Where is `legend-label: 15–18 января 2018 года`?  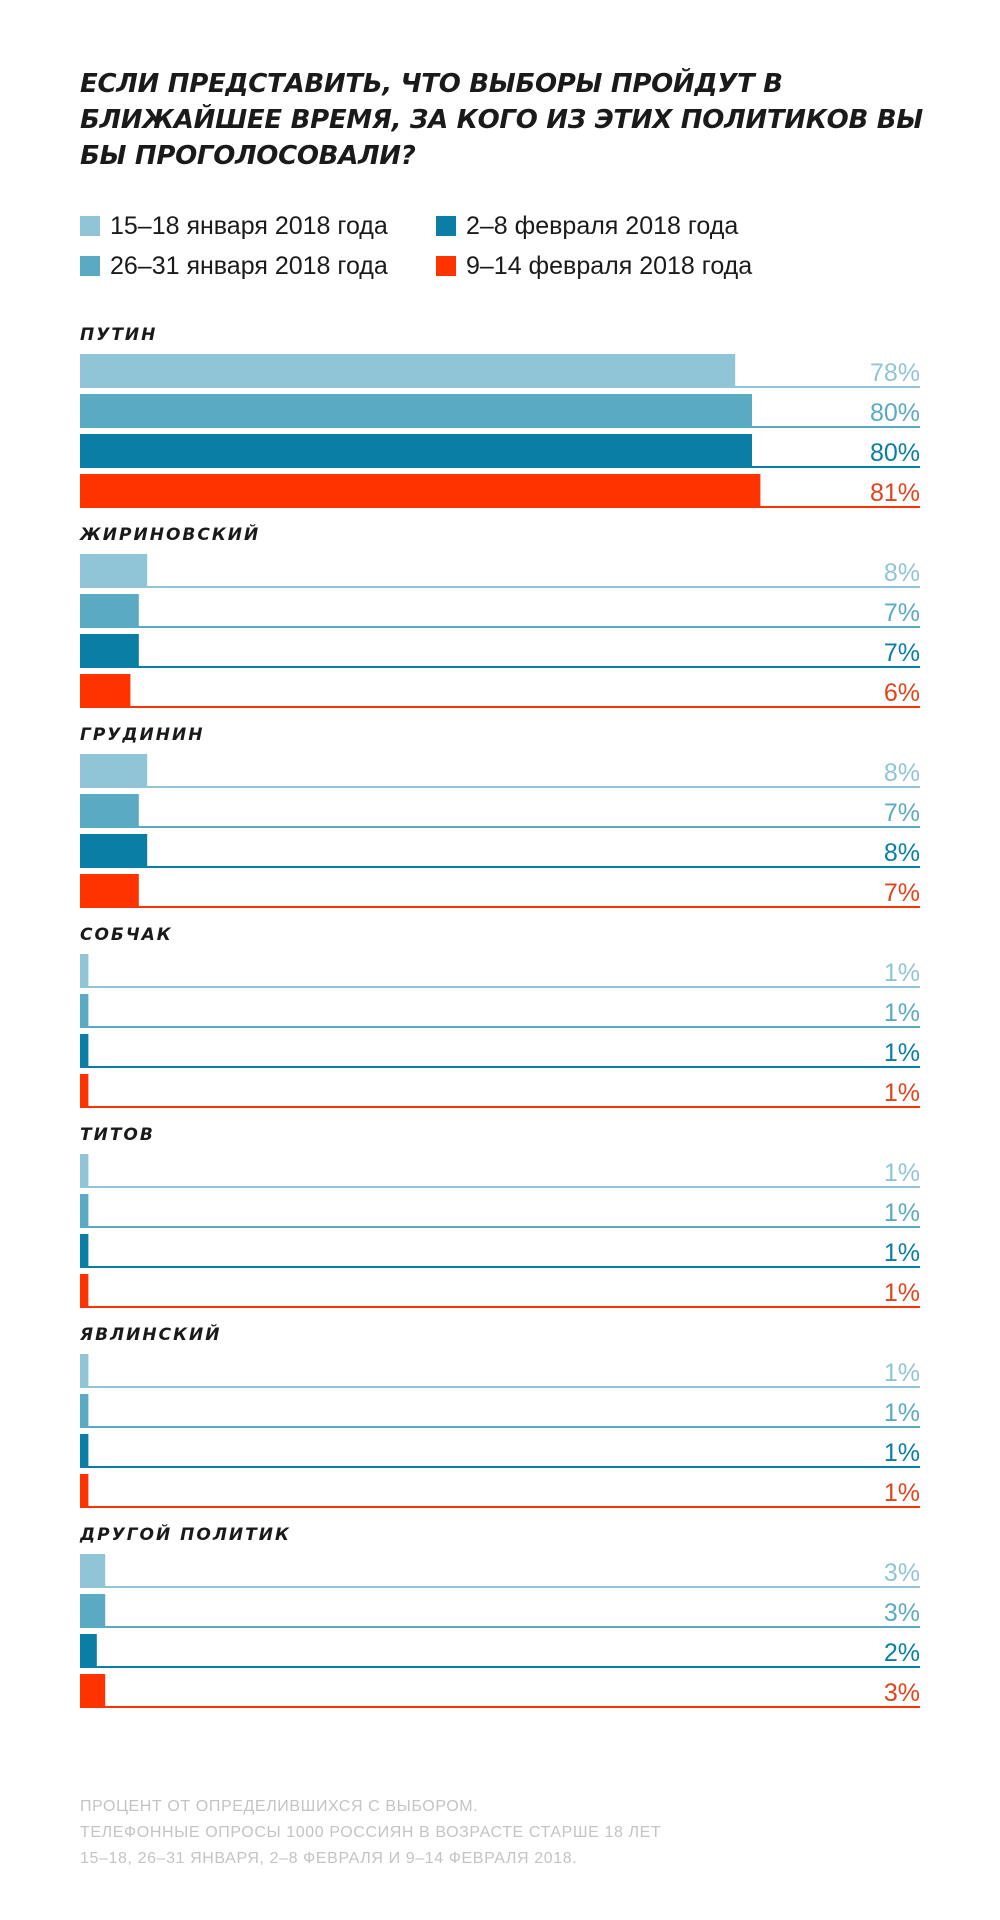
legend-label: 15–18 января 2018 года is located at coordinates (249, 226).